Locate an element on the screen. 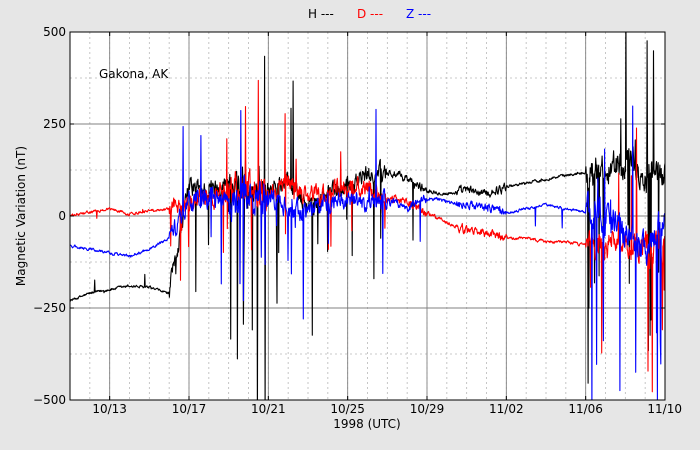  y-axis-label: Magnetic Variation (nT) is located at coordinates (21, 216).